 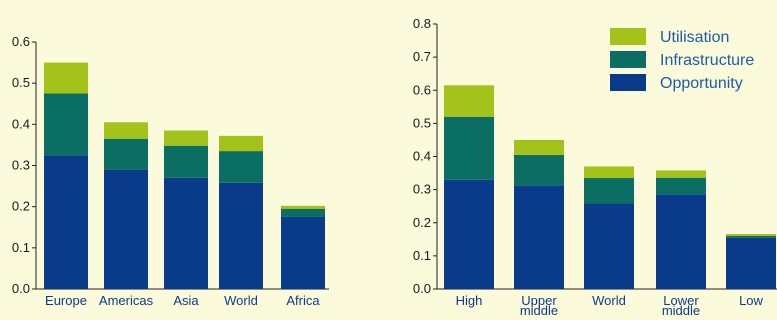 I want to click on legend-label-opportunity: Opportunity, so click(x=701, y=83).